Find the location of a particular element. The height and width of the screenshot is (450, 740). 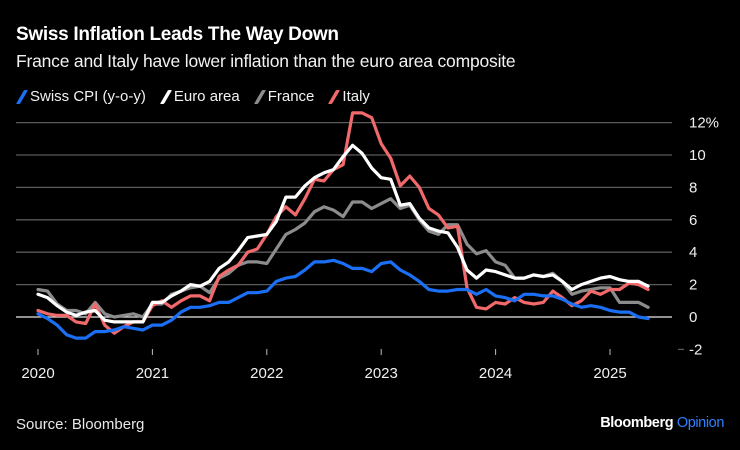

y-tick-label: 2 is located at coordinates (693, 285).